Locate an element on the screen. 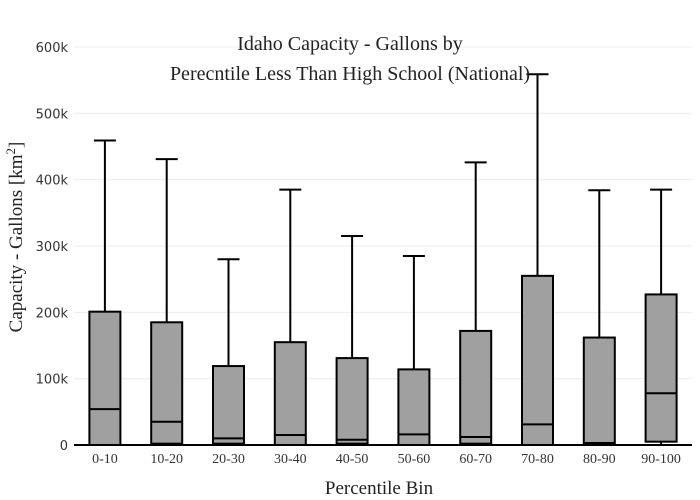 The image size is (700, 500). x-tick-label: 70-80 is located at coordinates (537, 459).